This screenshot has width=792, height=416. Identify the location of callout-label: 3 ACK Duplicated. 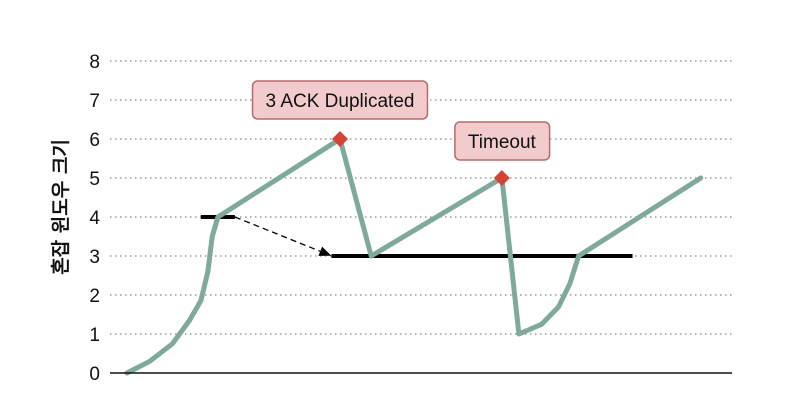
(340, 101).